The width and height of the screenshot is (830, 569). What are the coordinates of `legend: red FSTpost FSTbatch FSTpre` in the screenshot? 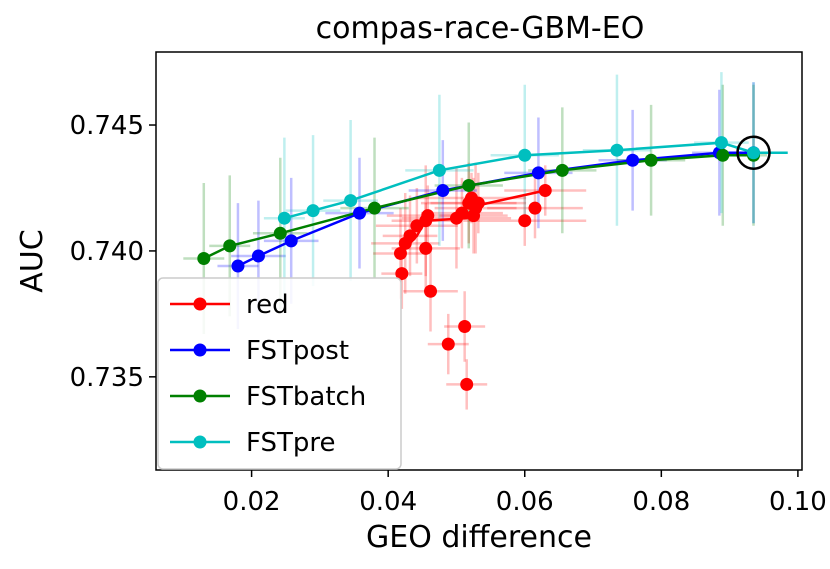 It's located at (279, 373).